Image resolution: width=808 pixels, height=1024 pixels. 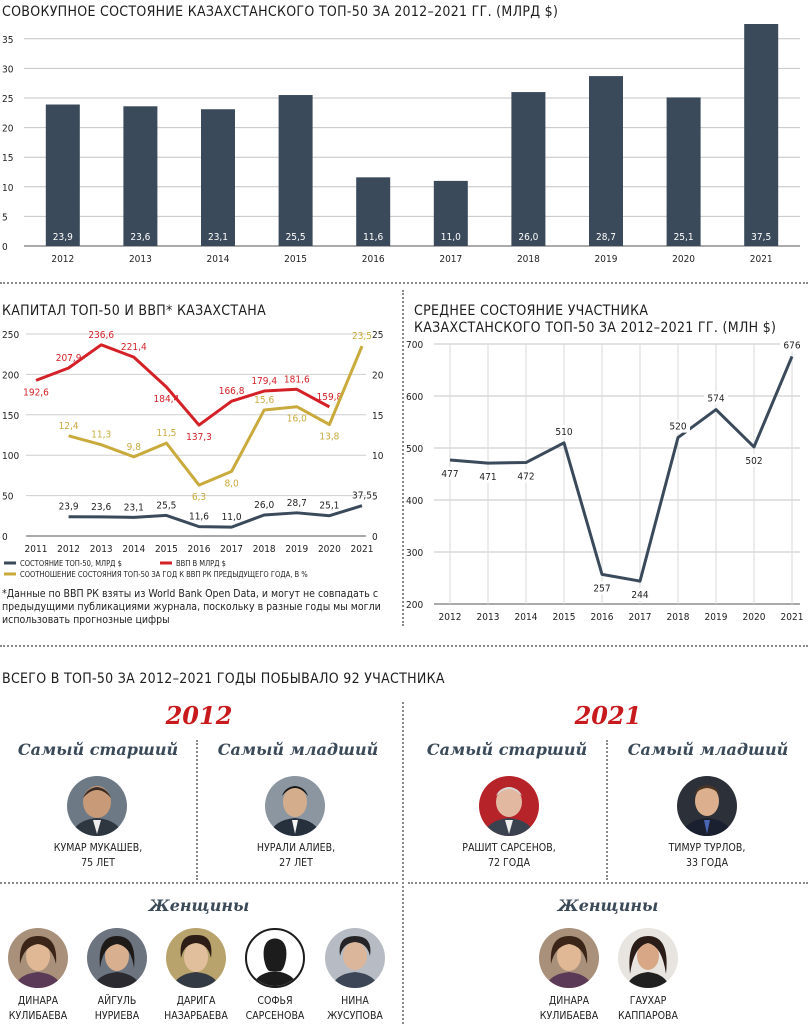 What do you see at coordinates (488, 617) in the screenshot?
I see `average-x-tick-label: 2013` at bounding box center [488, 617].